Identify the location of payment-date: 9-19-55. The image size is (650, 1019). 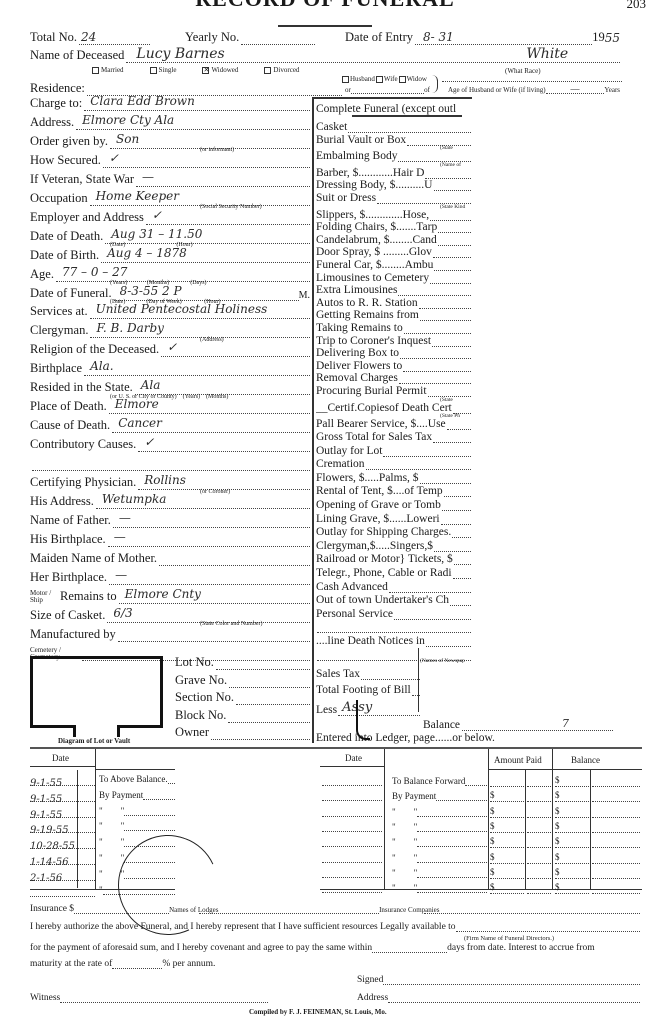
(62, 828).